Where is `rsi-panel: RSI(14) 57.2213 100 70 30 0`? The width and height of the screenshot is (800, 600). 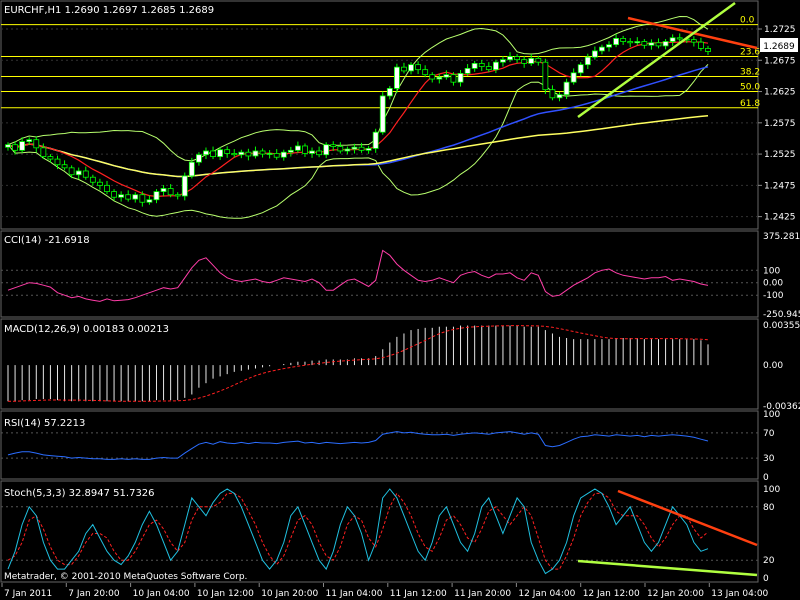
rsi-panel: RSI(14) 57.2213 100 70 30 0 is located at coordinates (390, 446).